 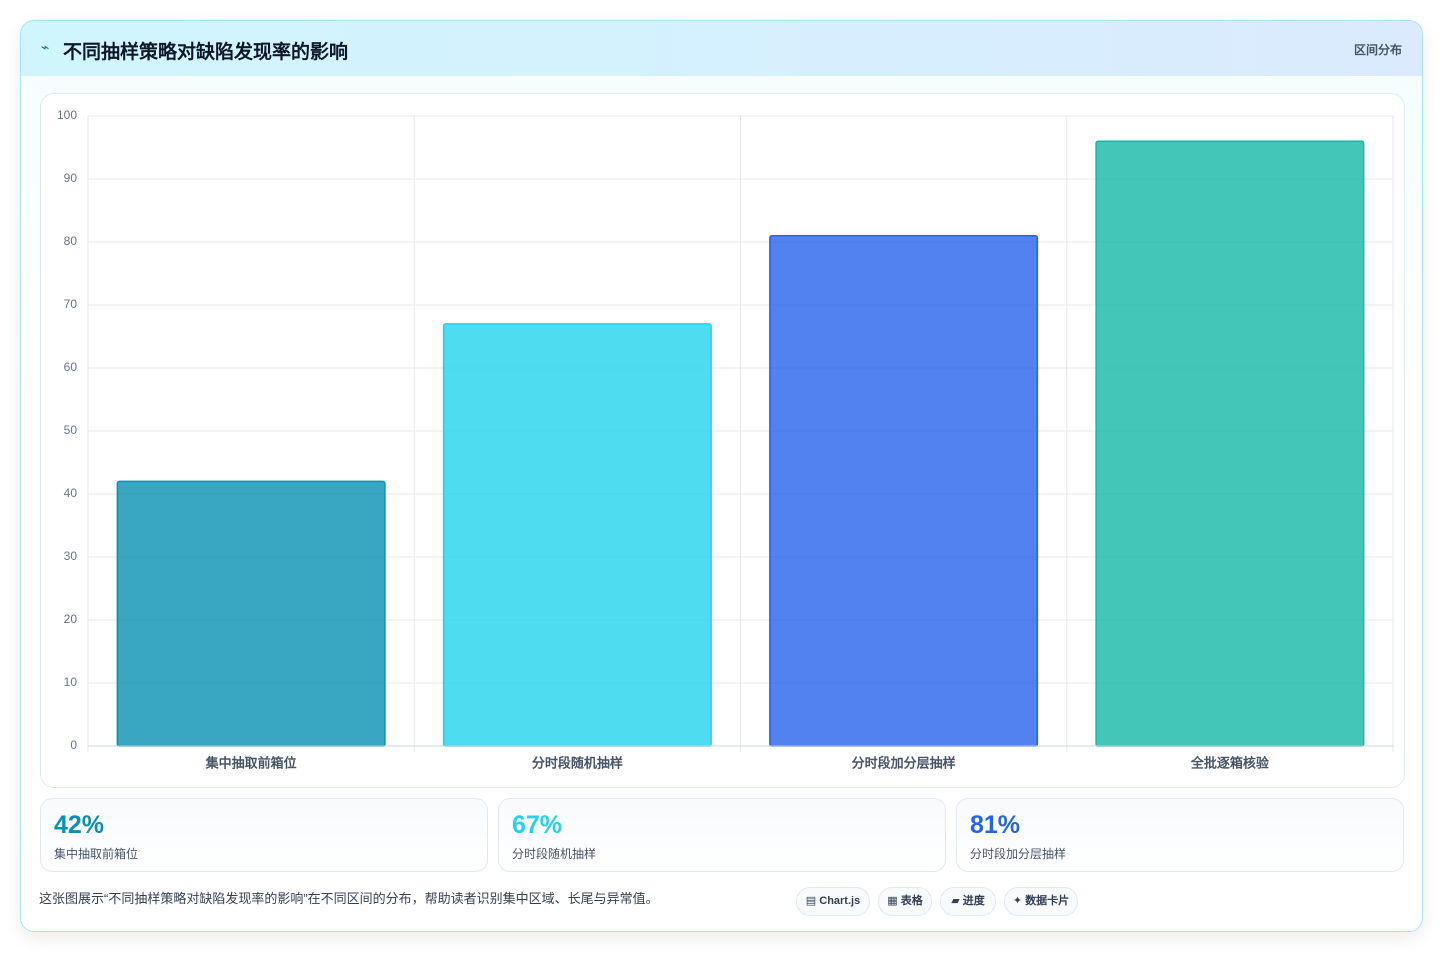 I want to click on chip: ▰ 进度, so click(x=968, y=901).